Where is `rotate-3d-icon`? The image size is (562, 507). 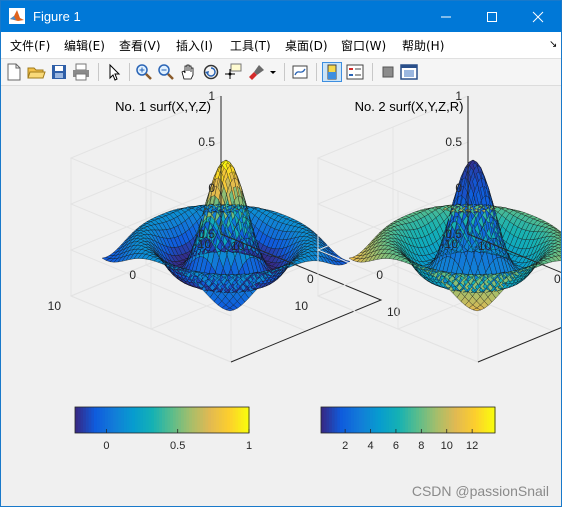 rotate-3d-icon is located at coordinates (211, 72).